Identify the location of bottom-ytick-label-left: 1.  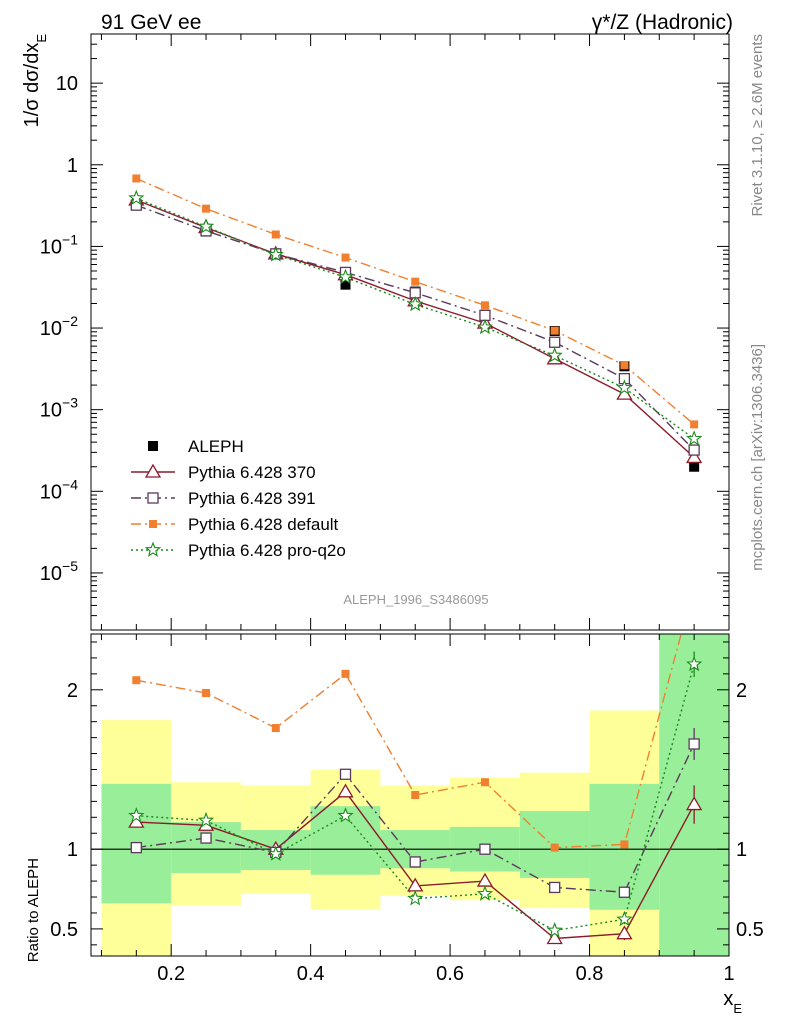
(72, 850).